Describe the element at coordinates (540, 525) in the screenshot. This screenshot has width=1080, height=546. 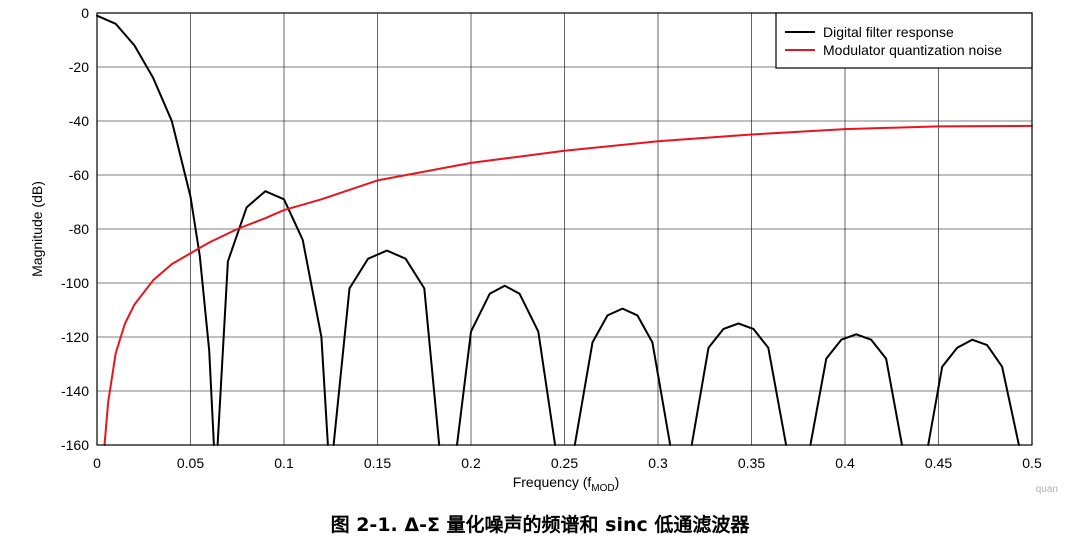
I see `figure-caption: 图 2-1. Δ-Σ 量化噪声的频谱和 sinc 低通滤波器` at that location.